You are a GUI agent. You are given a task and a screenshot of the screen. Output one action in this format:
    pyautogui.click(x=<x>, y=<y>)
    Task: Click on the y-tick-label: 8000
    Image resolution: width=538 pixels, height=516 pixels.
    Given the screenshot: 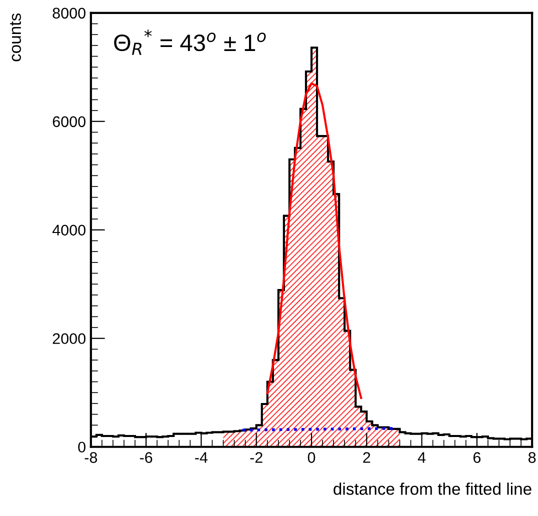 What is the action you would take?
    pyautogui.click(x=69, y=13)
    